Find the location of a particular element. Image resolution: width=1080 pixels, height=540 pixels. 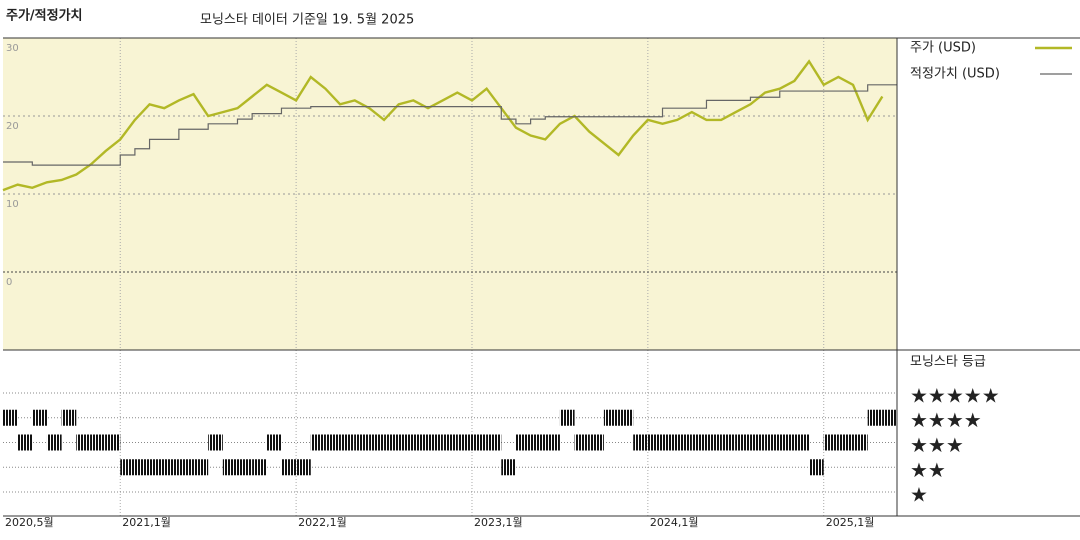

x-tick-label: 2022,1월 is located at coordinates (322, 522).